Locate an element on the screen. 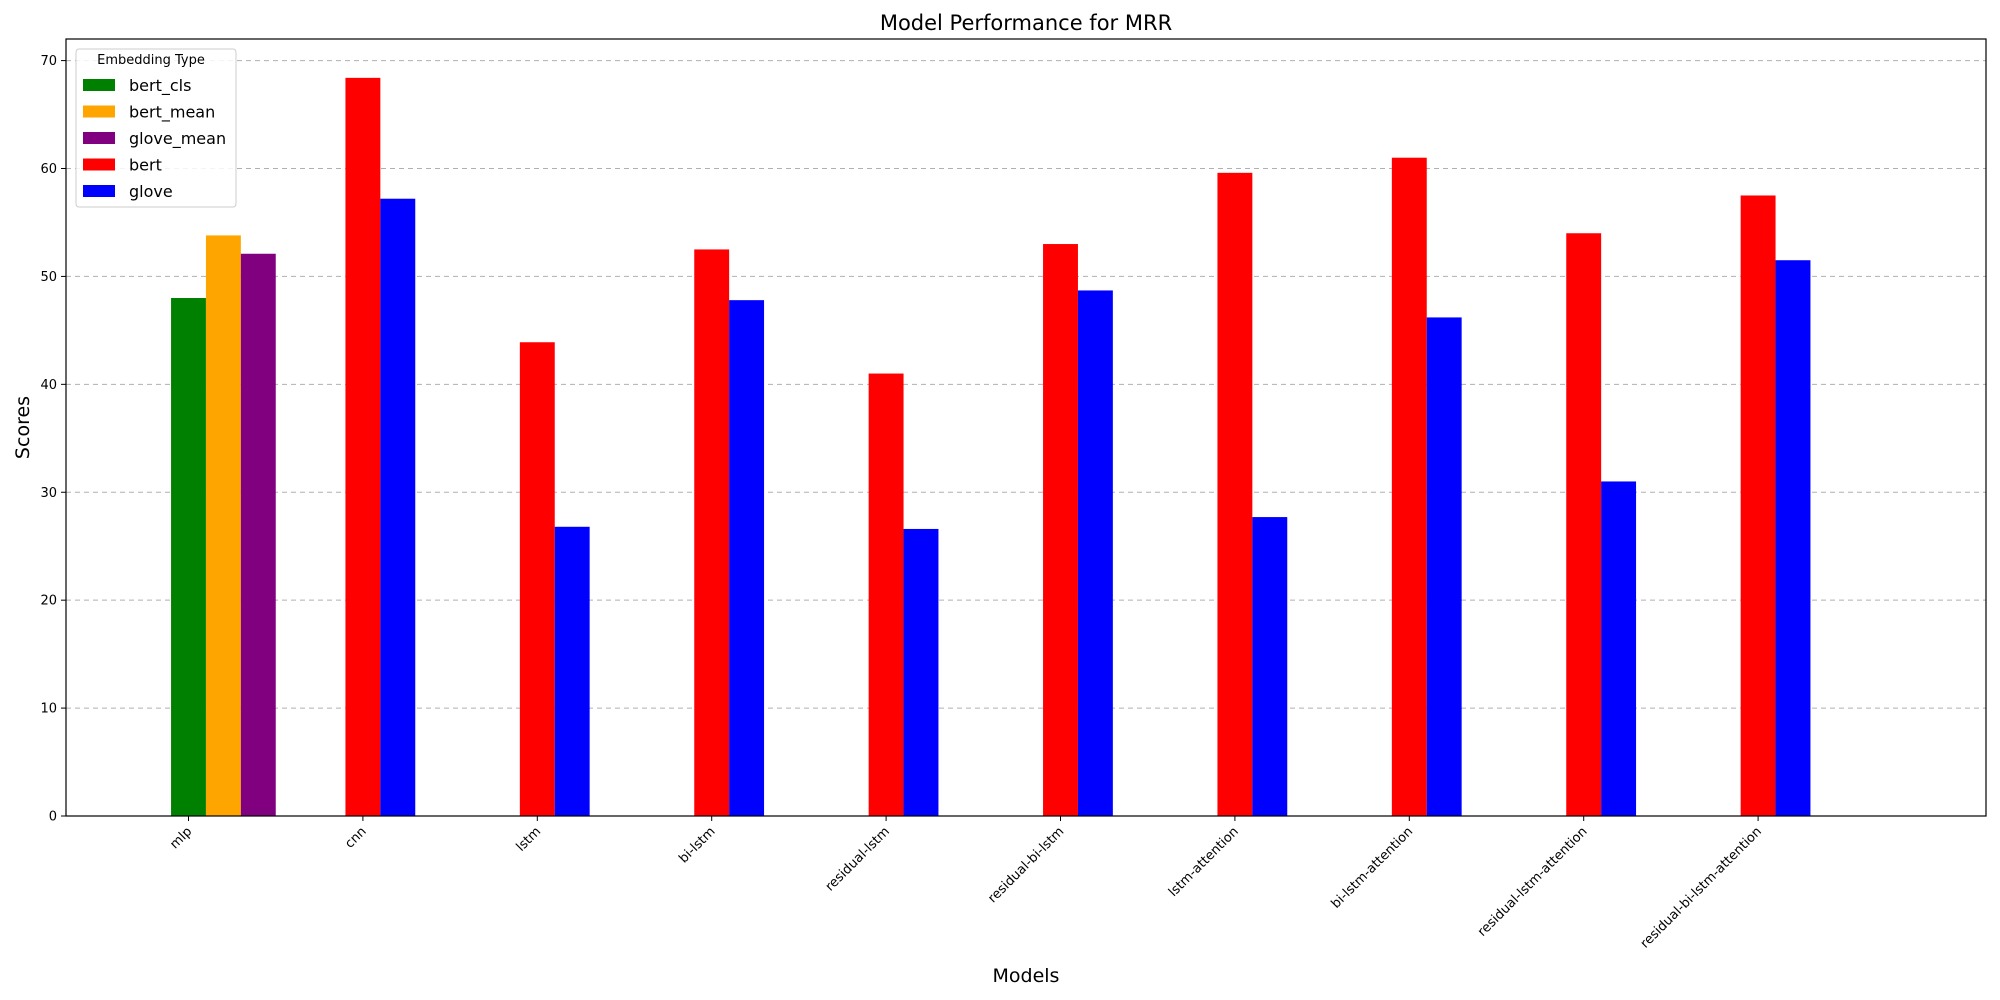 The height and width of the screenshot is (1000, 2000). legend-box is located at coordinates (156, 128).